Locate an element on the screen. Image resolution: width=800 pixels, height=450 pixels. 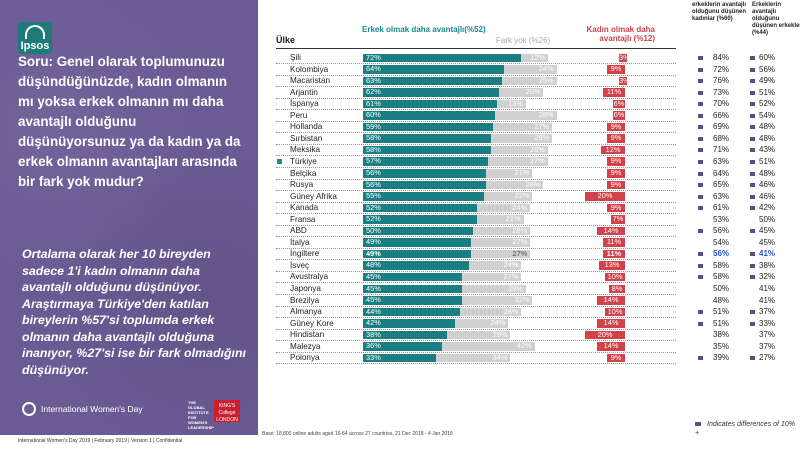
bar-no-difference: 20% is located at coordinates (521, 92).